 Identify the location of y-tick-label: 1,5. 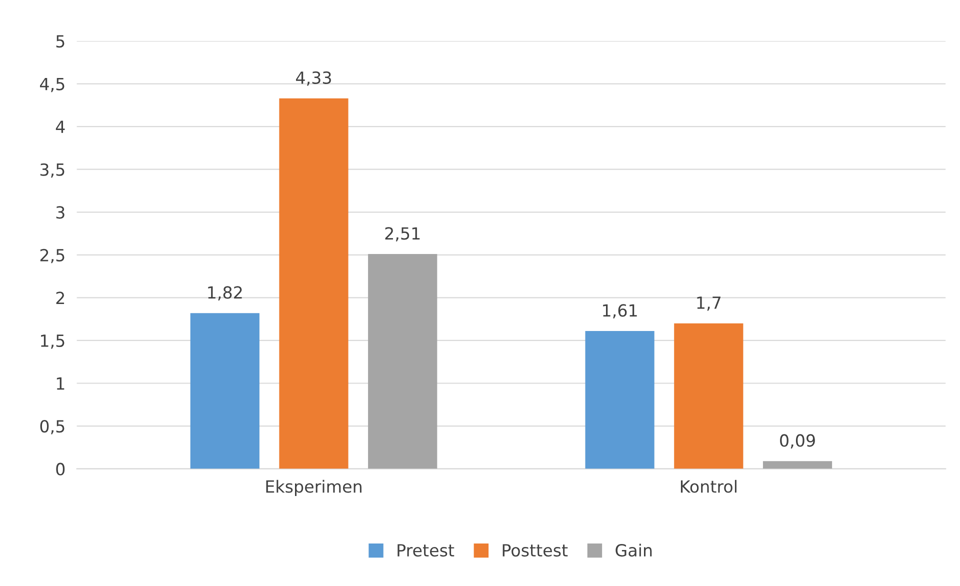
(52, 341).